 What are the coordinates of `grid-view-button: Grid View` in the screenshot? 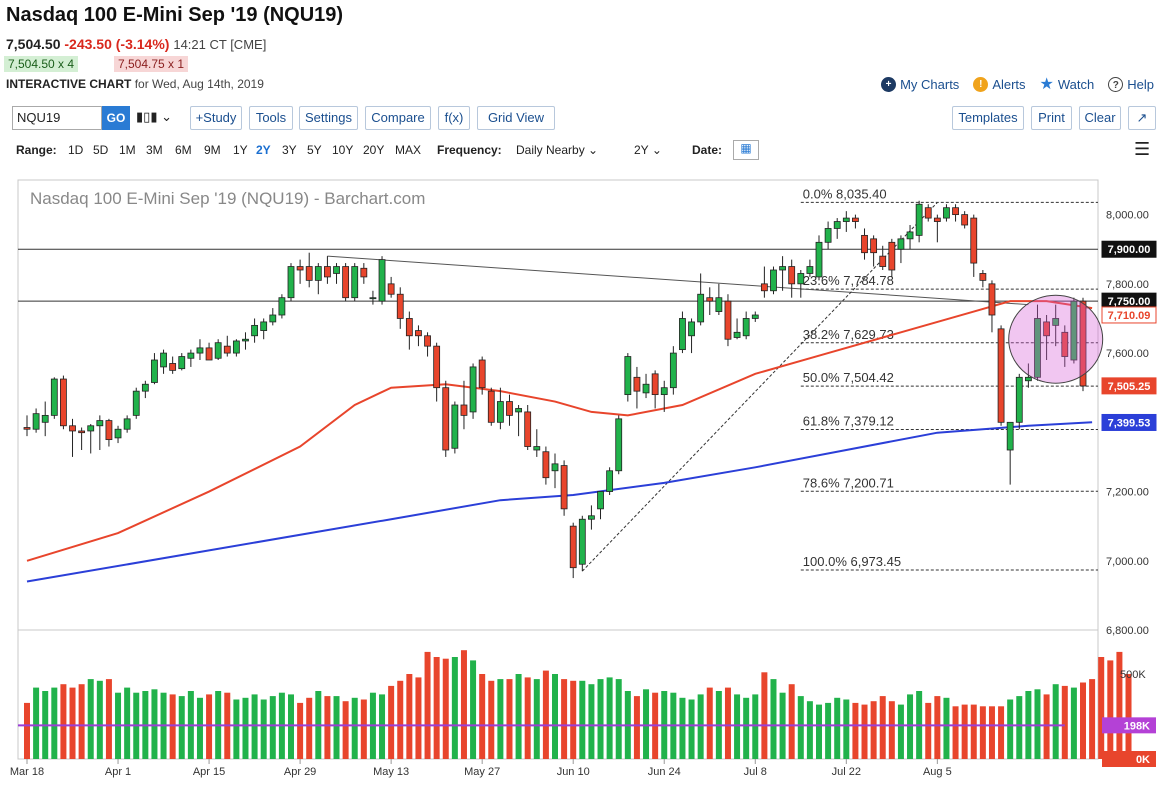 It's located at (516, 118).